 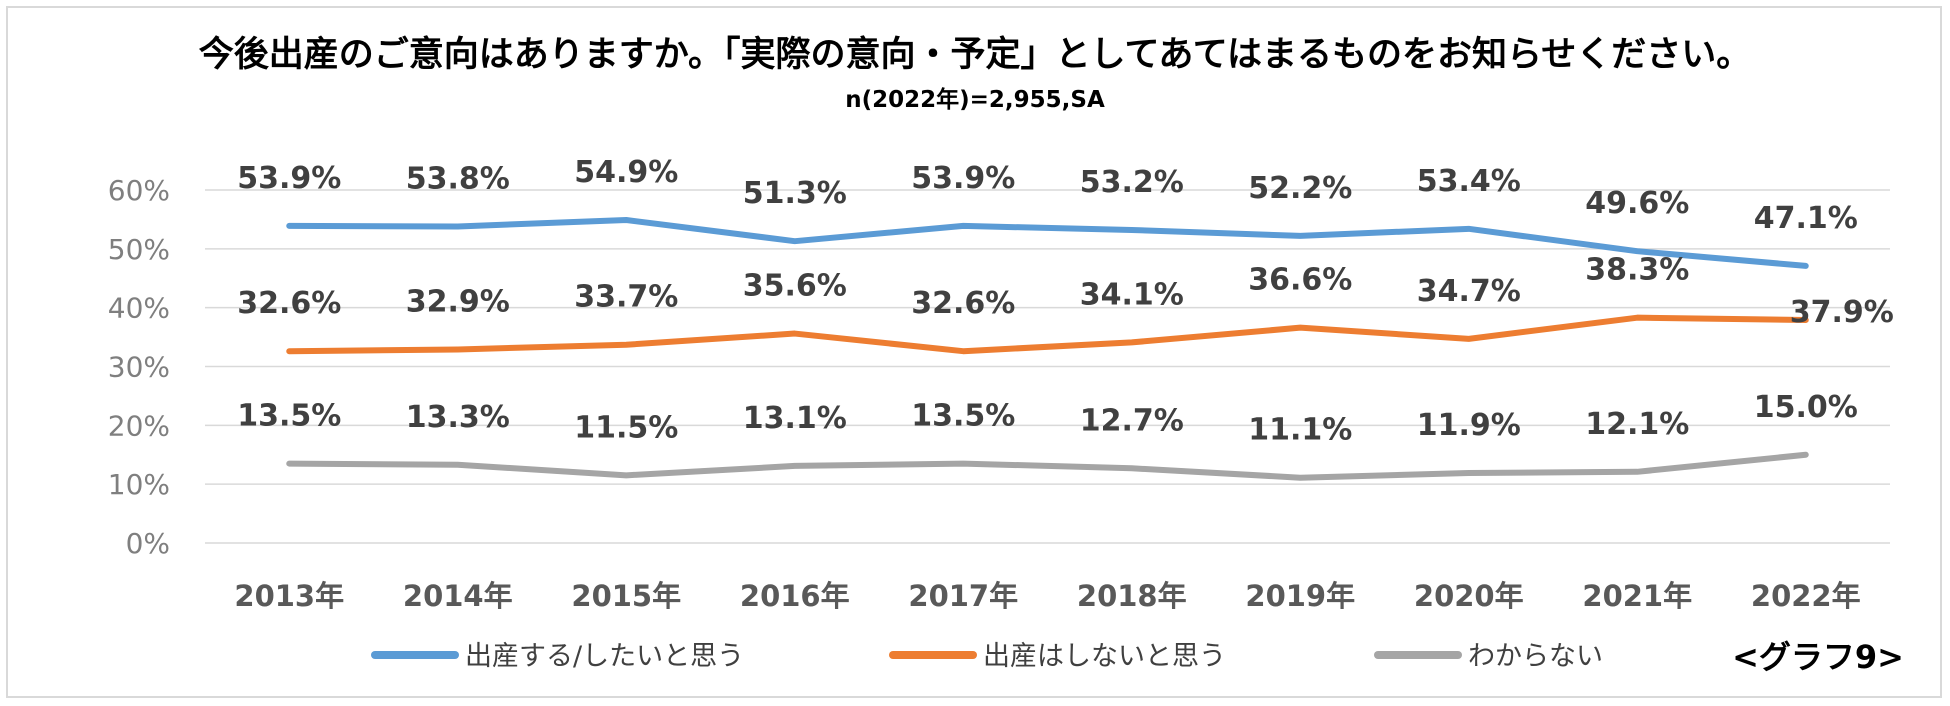 I want to click on data-label: 32.9%, so click(x=458, y=301).